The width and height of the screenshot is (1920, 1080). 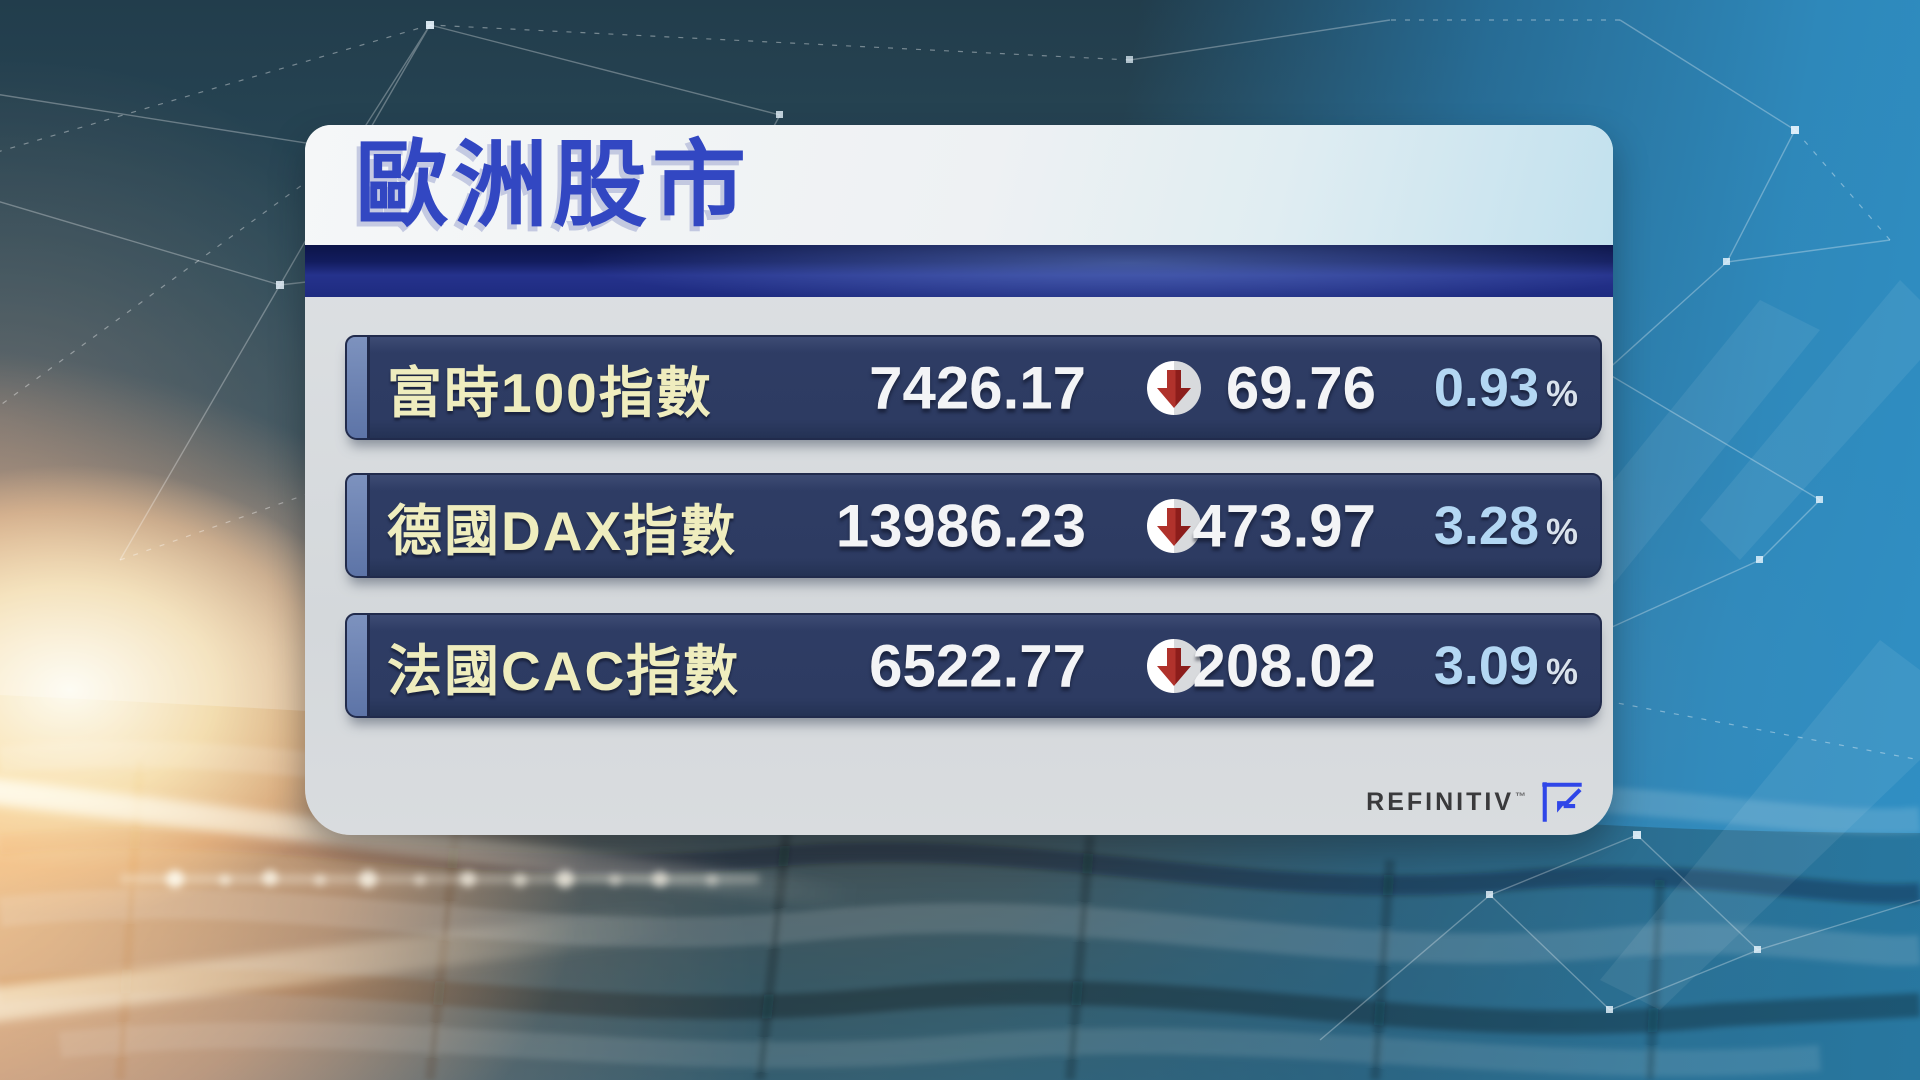 I want to click on data-source-brand: REFINITIV™, so click(x=1475, y=802).